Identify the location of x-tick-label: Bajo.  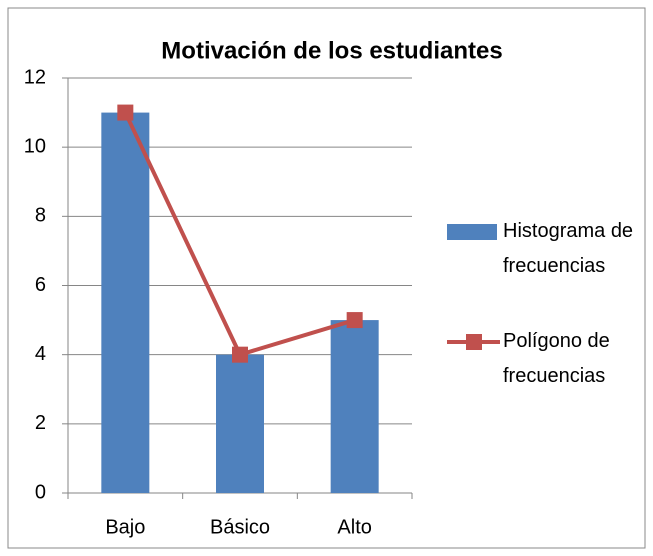
(125, 527).